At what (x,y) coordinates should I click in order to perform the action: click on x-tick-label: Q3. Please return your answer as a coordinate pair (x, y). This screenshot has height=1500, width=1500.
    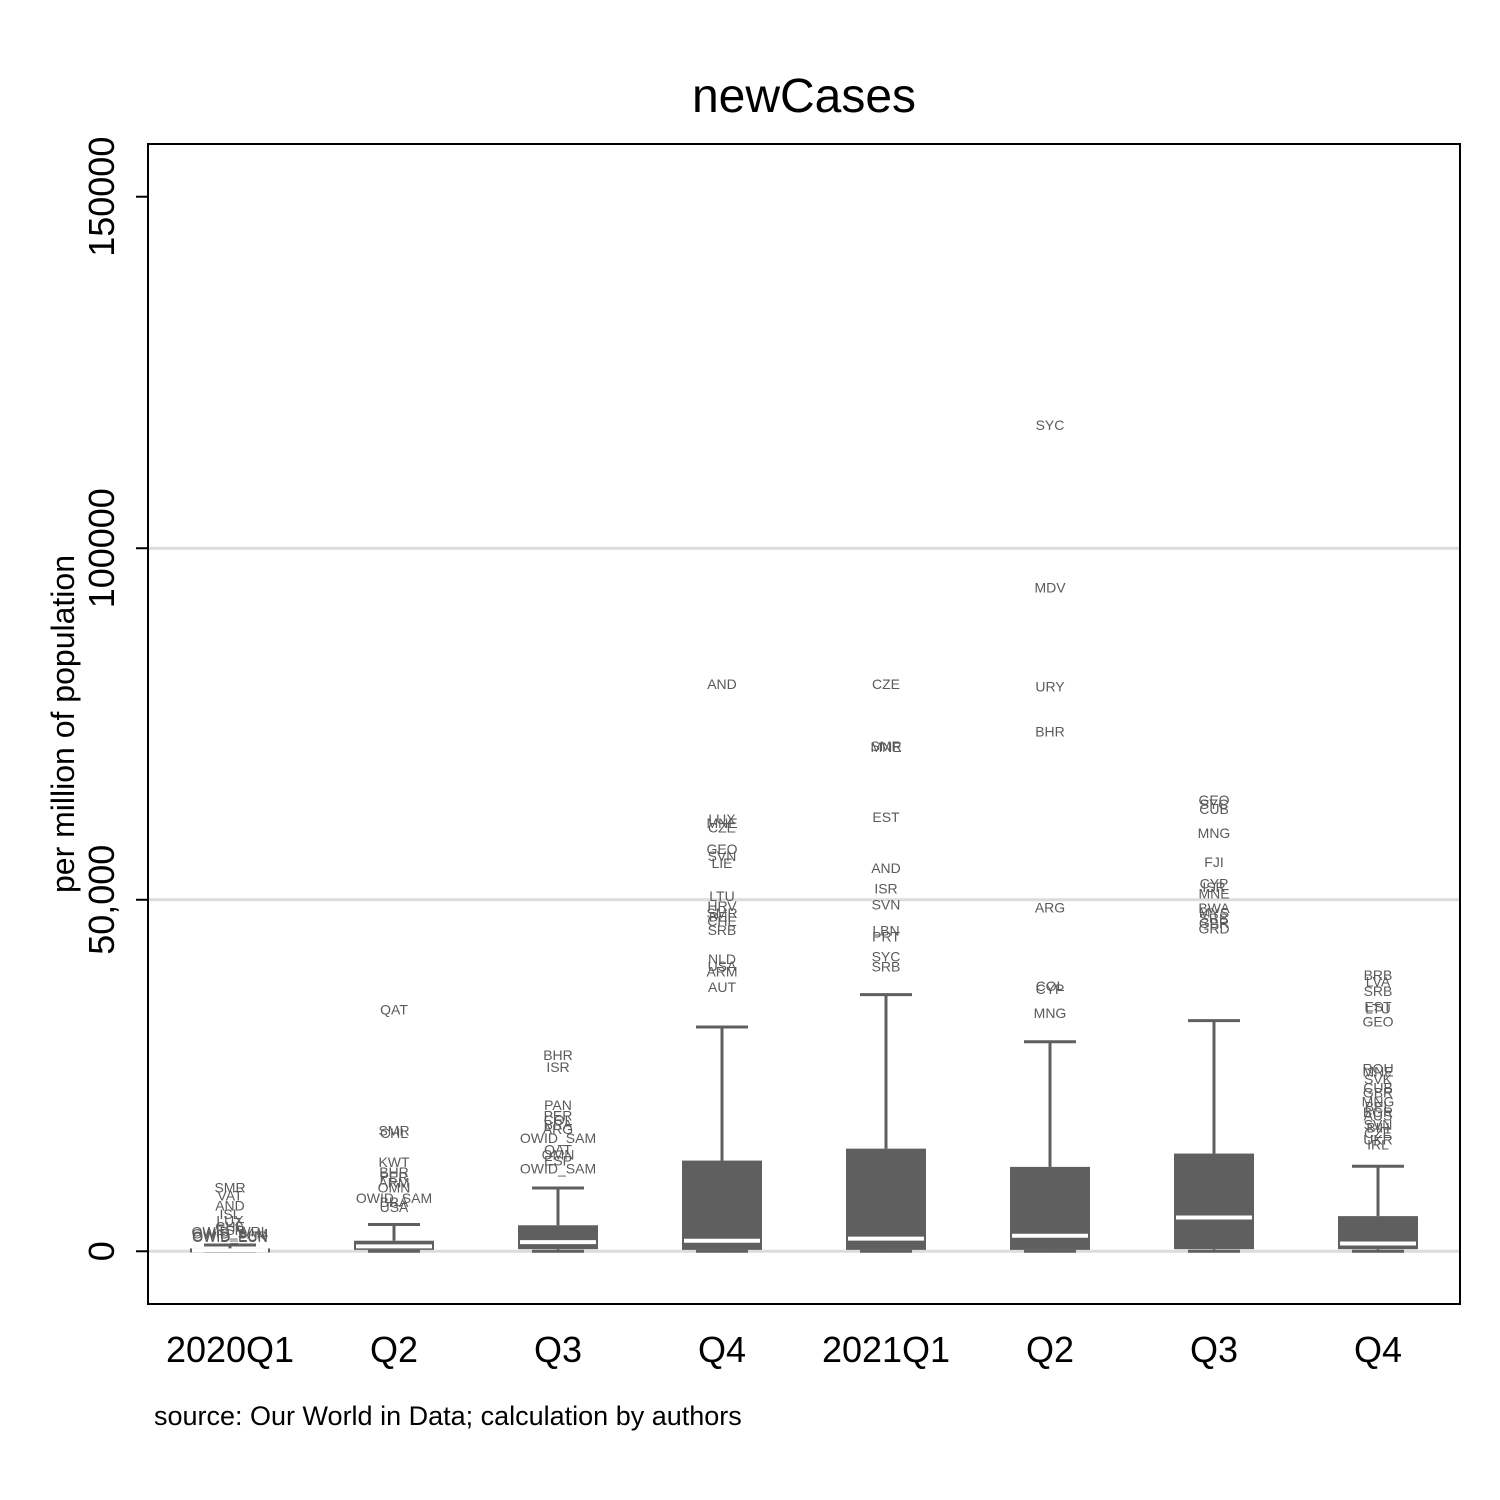
    Looking at the image, I should click on (1214, 1349).